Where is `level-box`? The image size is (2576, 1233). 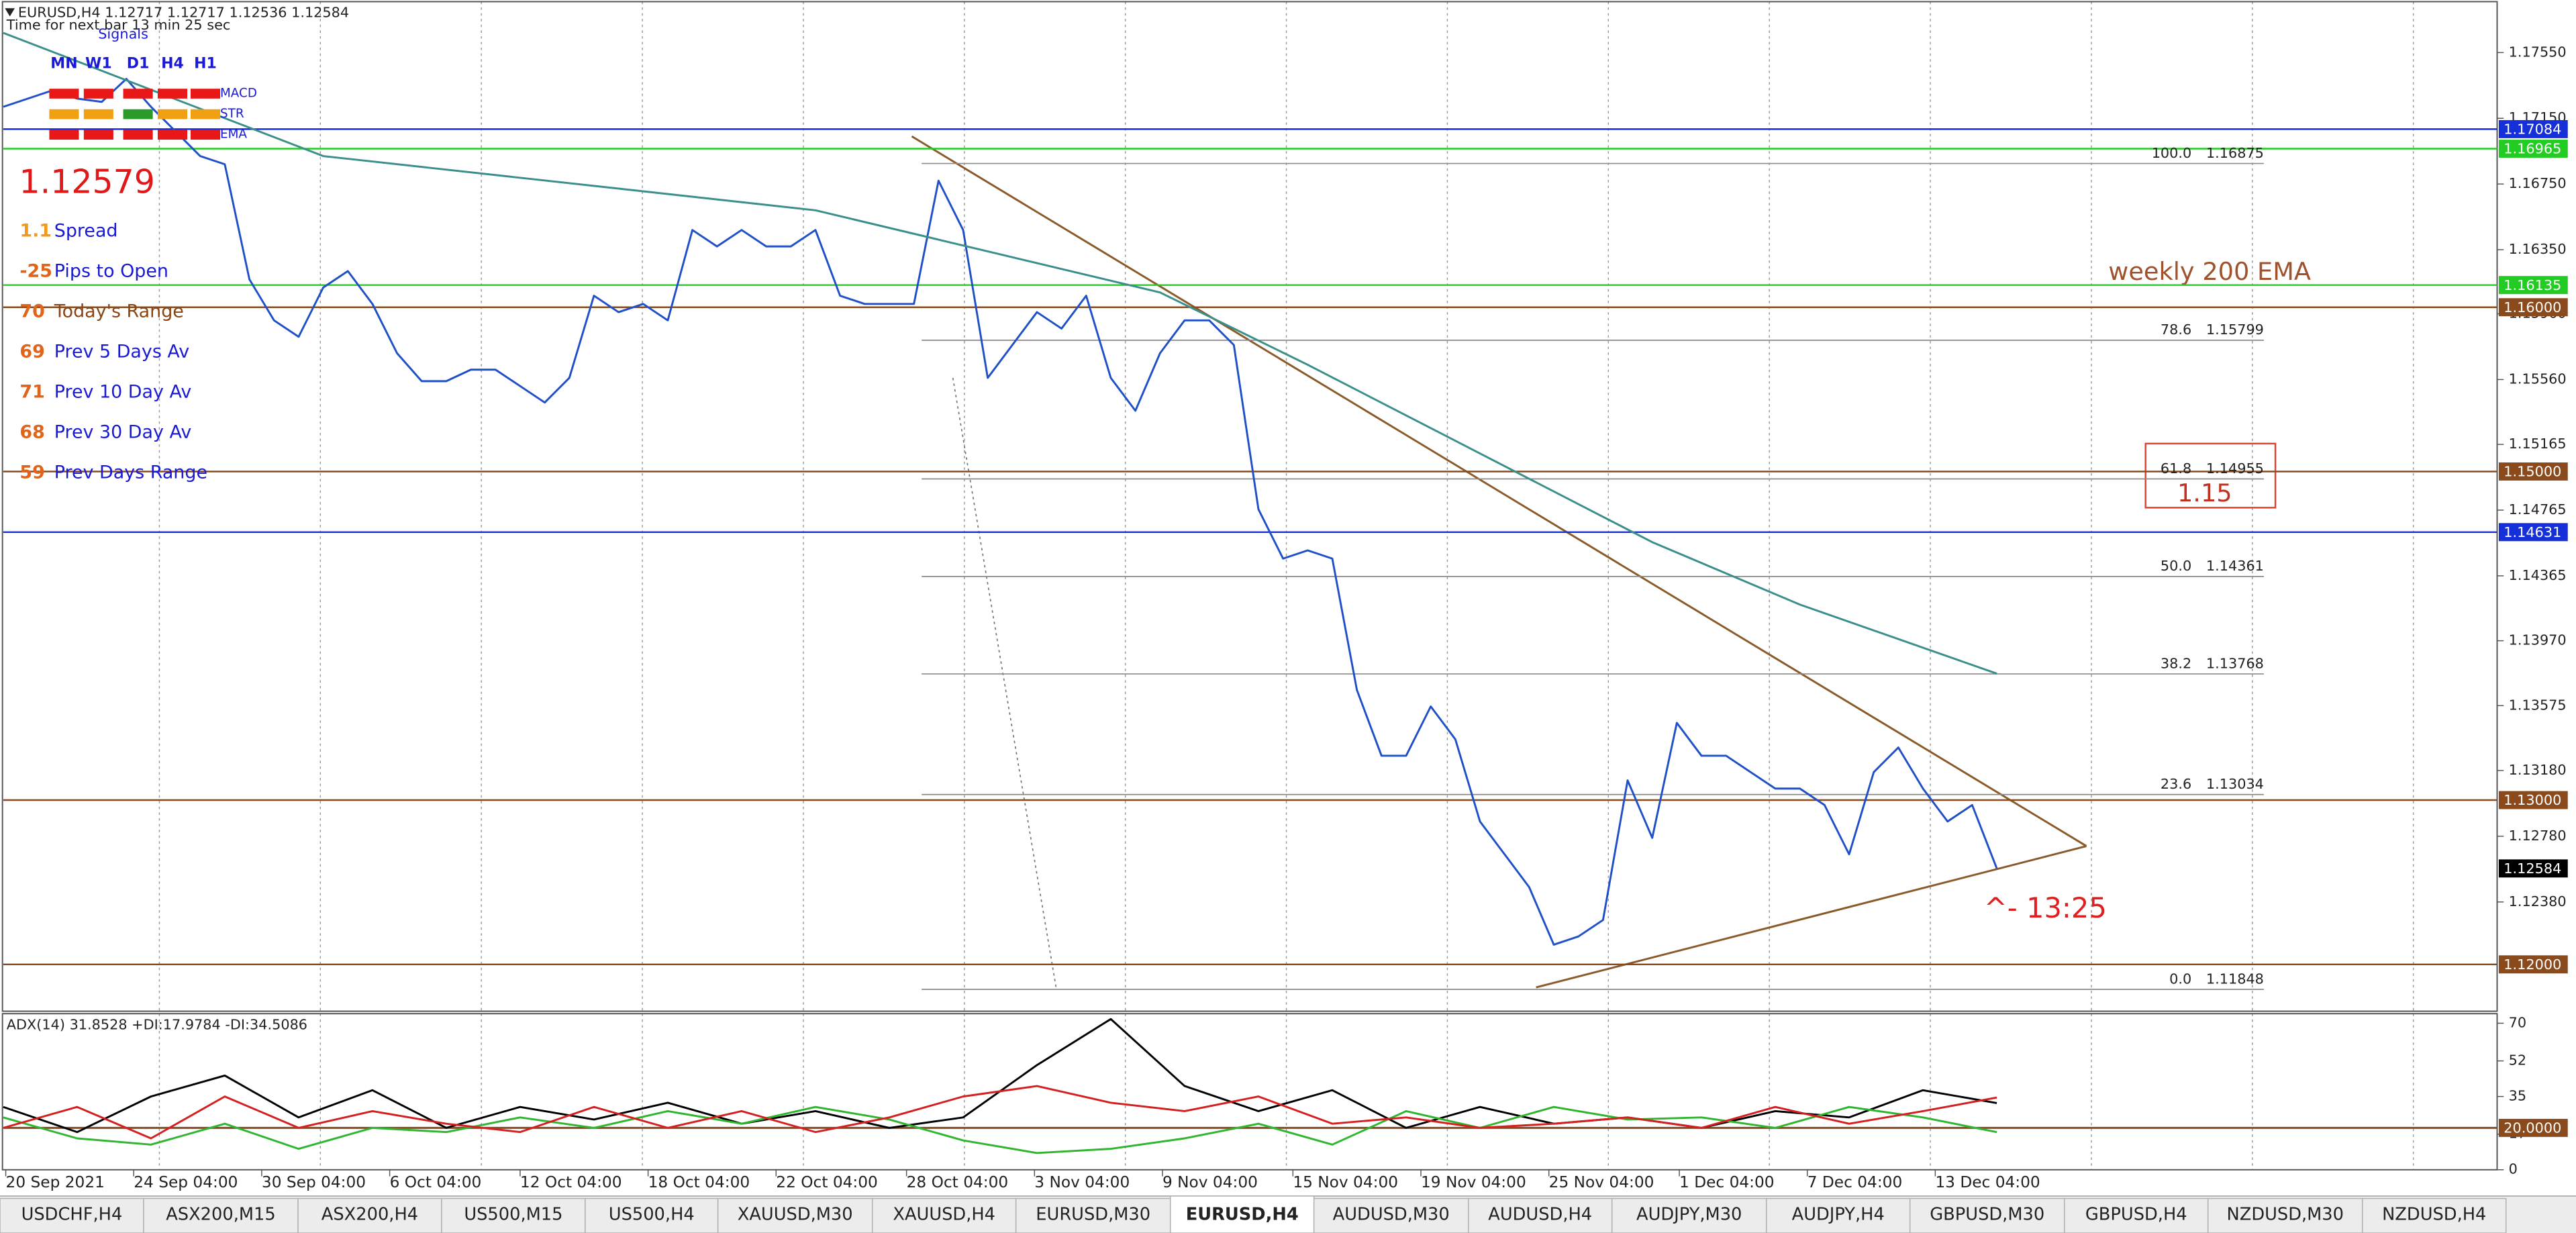
level-box is located at coordinates (2210, 475).